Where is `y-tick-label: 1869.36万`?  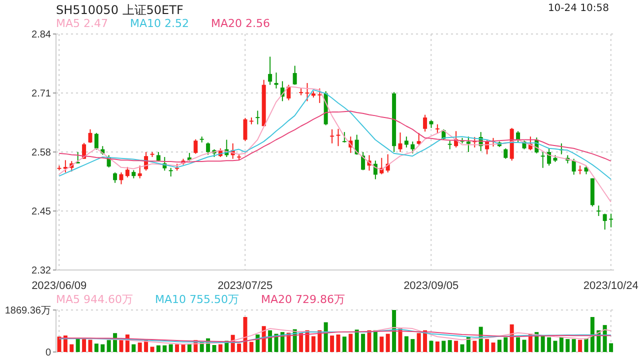
y-tick-label: 1869.36万 is located at coordinates (27, 311).